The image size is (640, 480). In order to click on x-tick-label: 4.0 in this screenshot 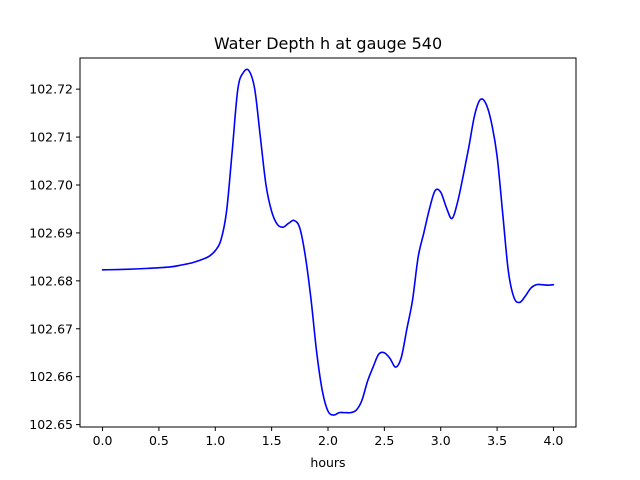, I will do `click(554, 440)`.